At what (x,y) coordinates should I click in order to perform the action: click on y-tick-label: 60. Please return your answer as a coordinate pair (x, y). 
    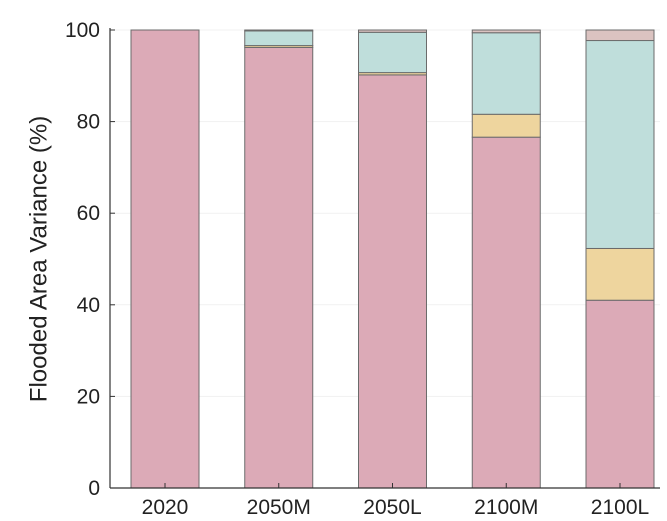
    Looking at the image, I should click on (88, 213).